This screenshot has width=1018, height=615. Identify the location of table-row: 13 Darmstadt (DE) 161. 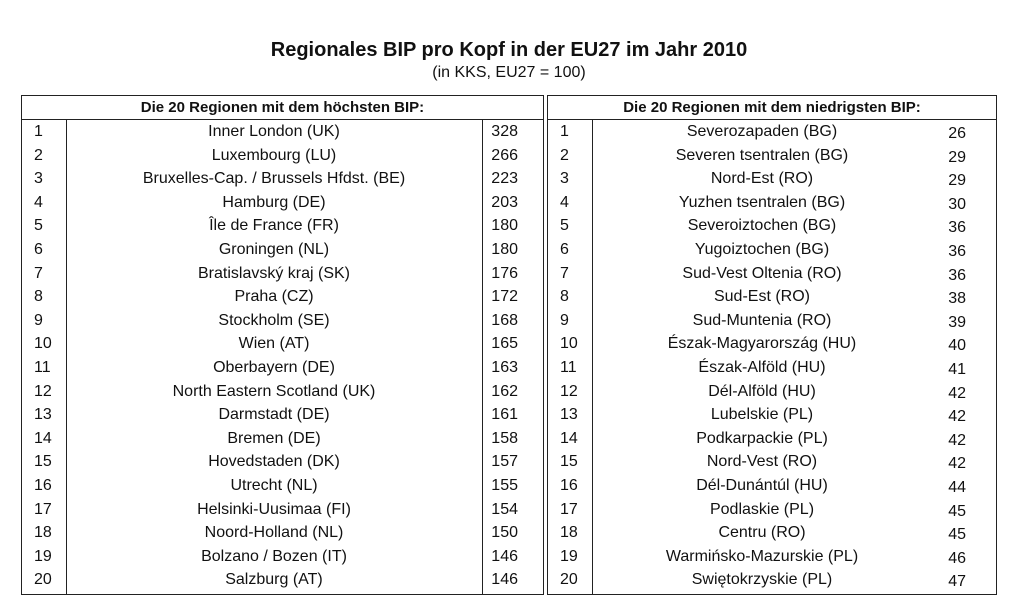
(282, 415).